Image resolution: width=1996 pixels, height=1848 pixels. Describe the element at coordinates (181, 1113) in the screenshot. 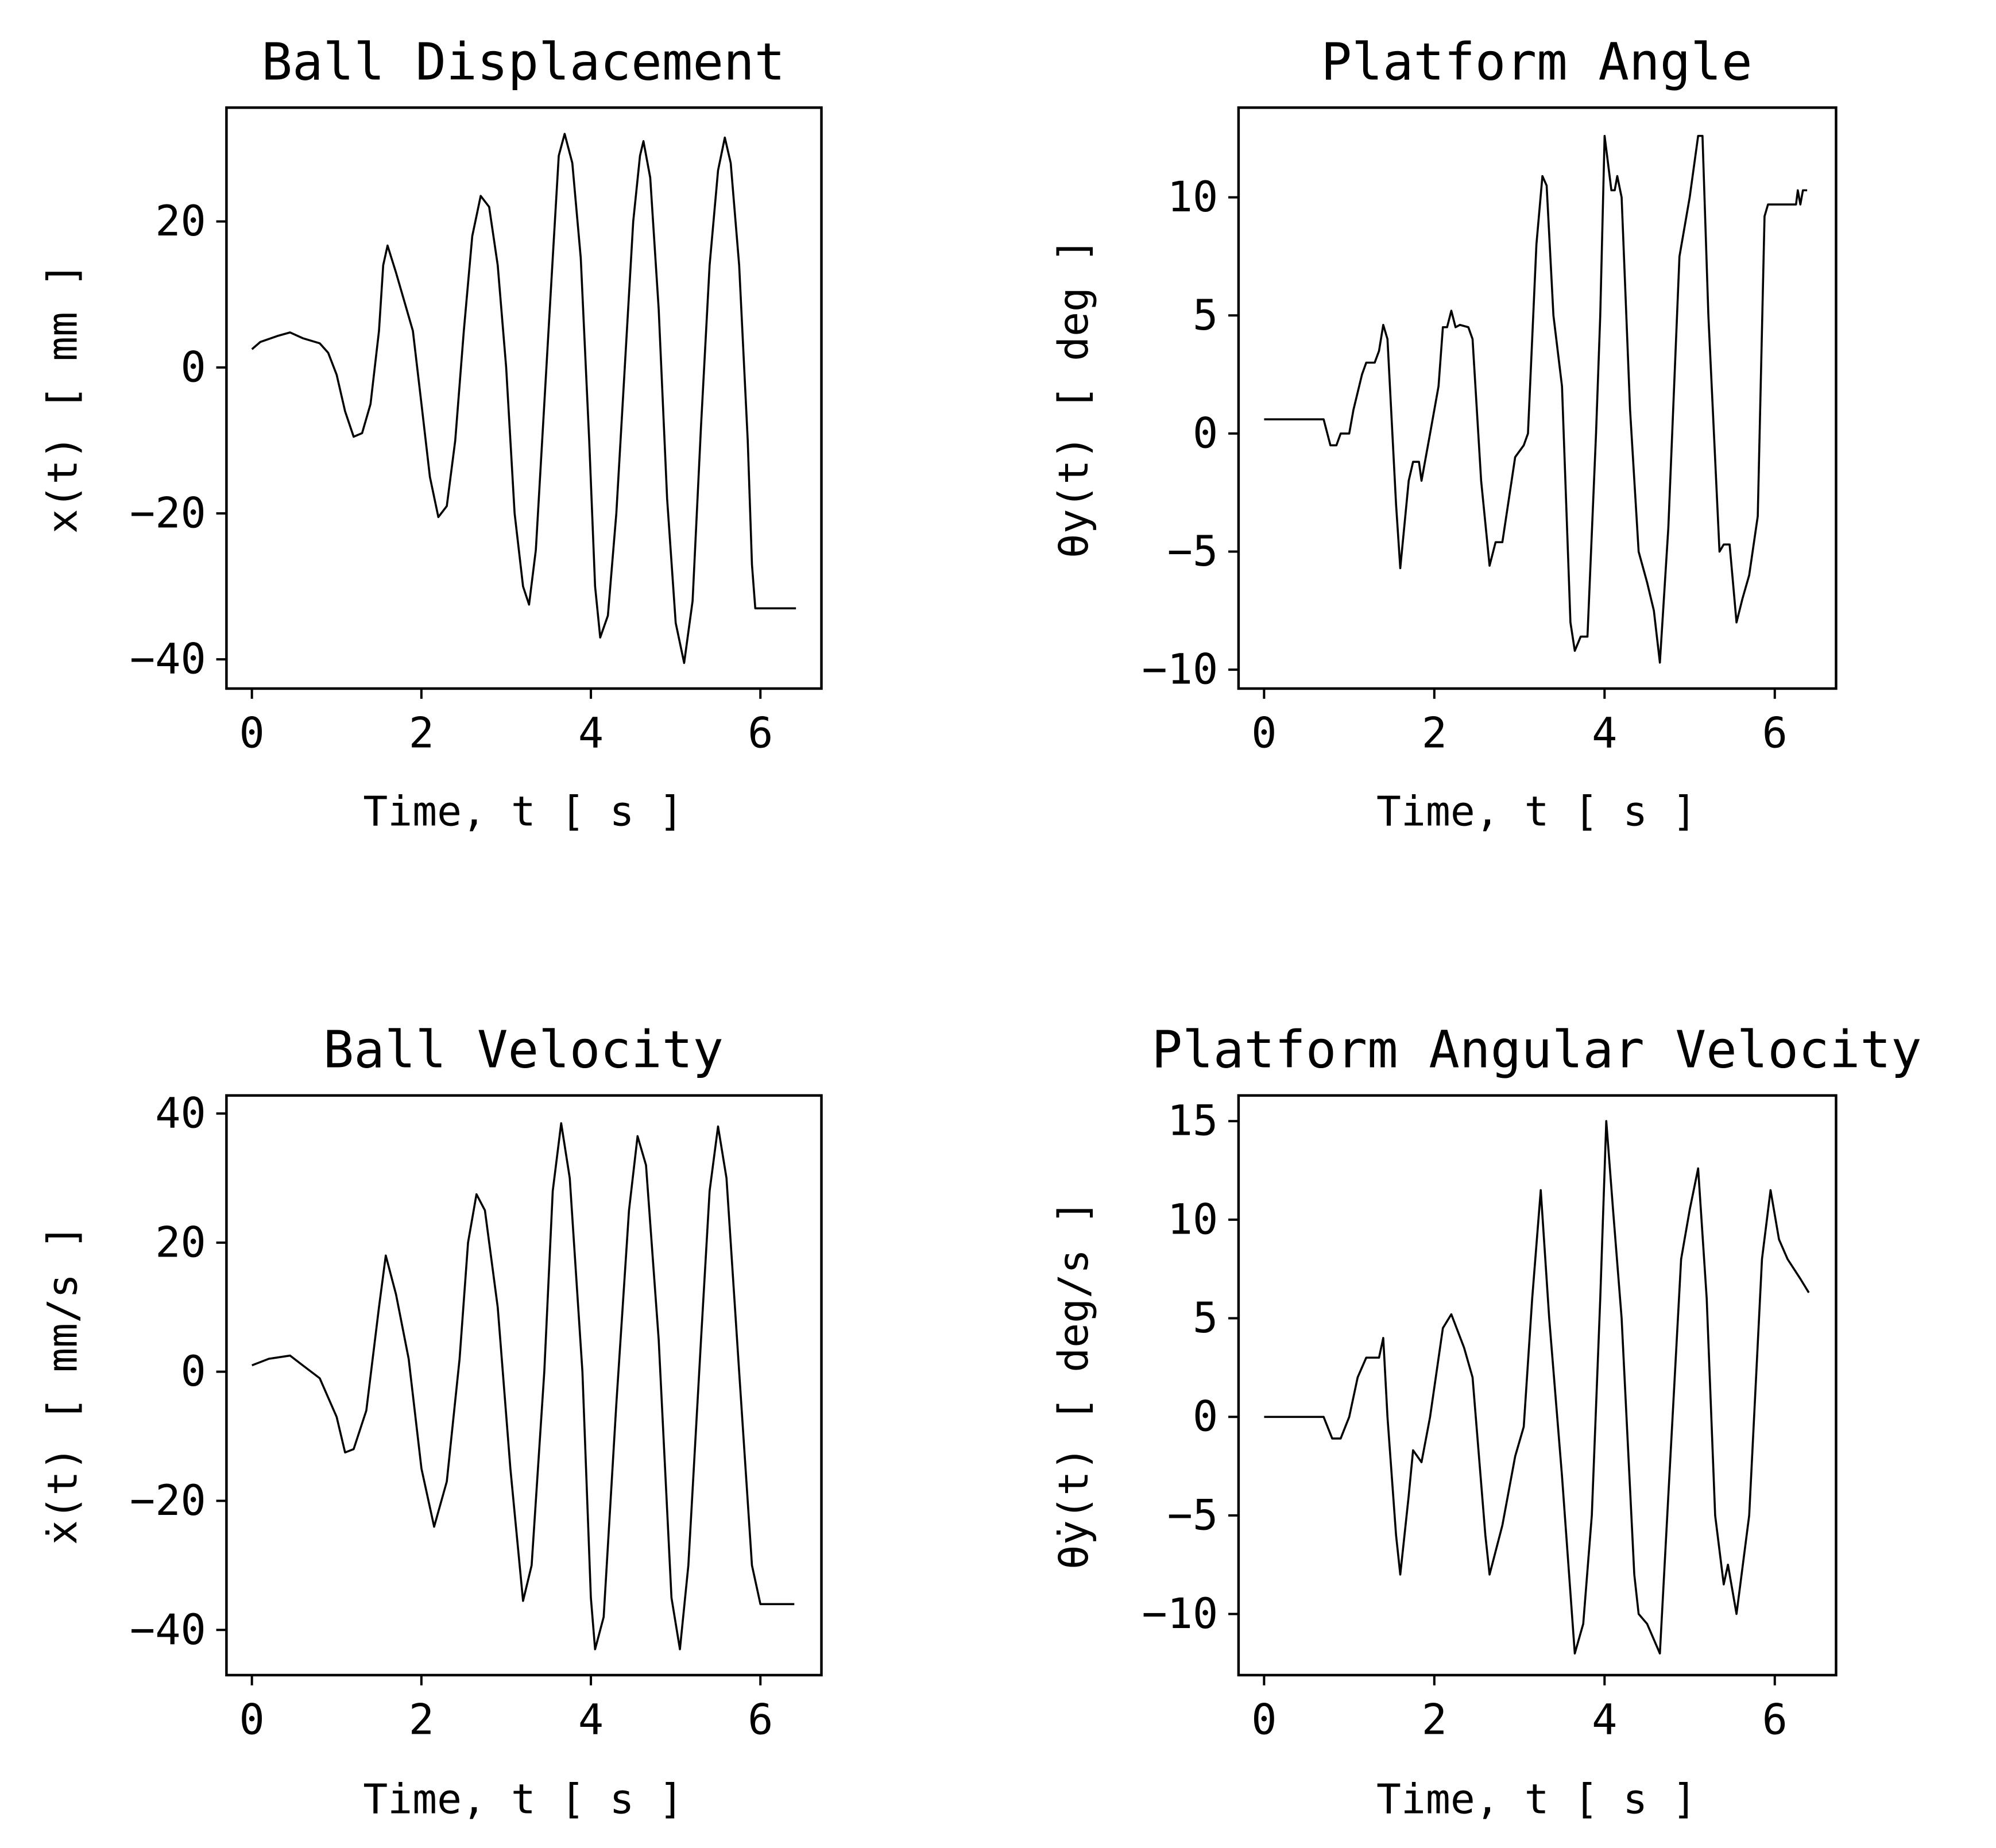

I see `y-tick-label: 40` at that location.